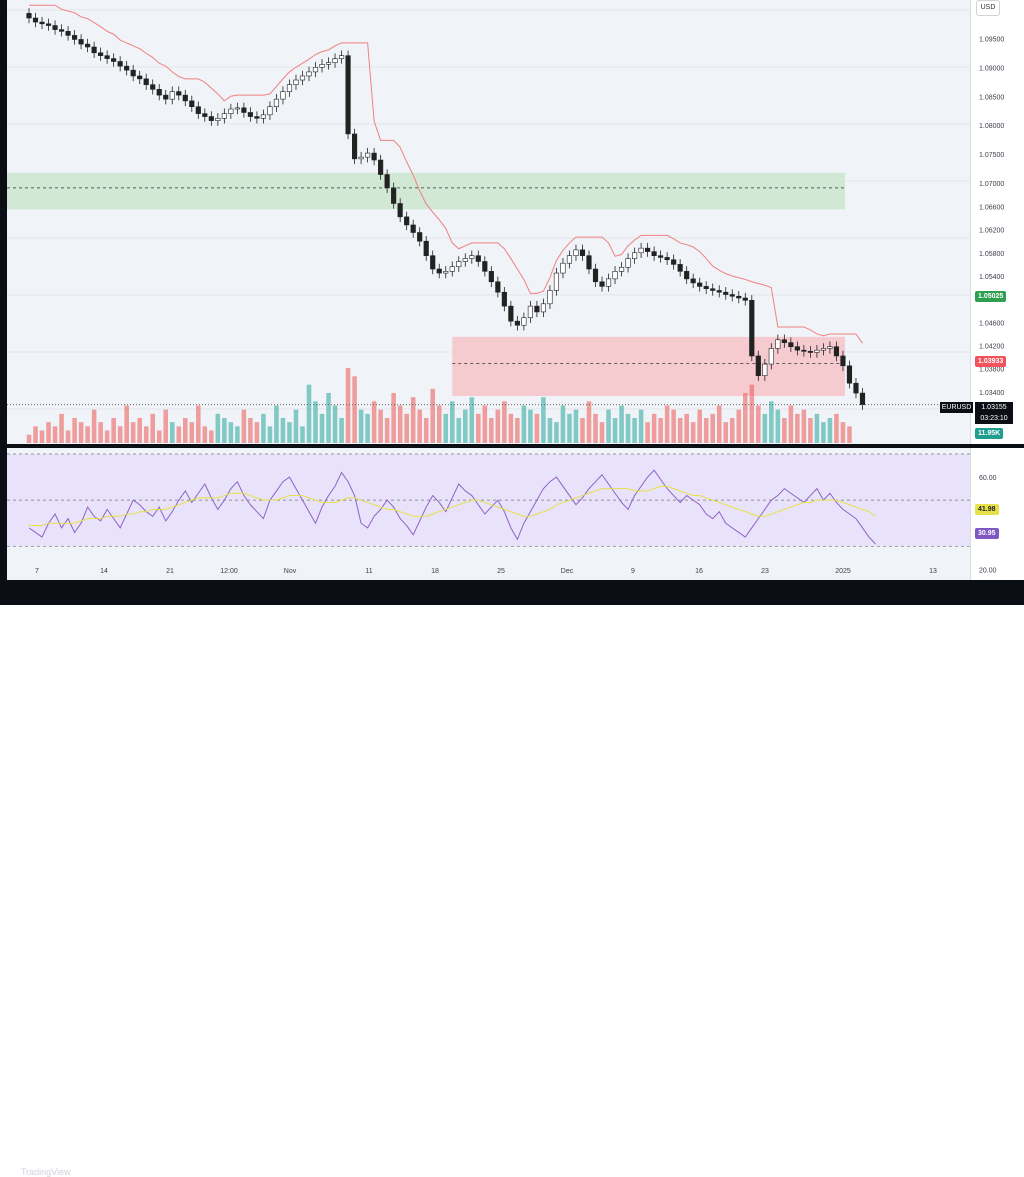 The width and height of the screenshot is (1024, 1177). I want to click on price-tick: 1.09000, so click(991, 68).